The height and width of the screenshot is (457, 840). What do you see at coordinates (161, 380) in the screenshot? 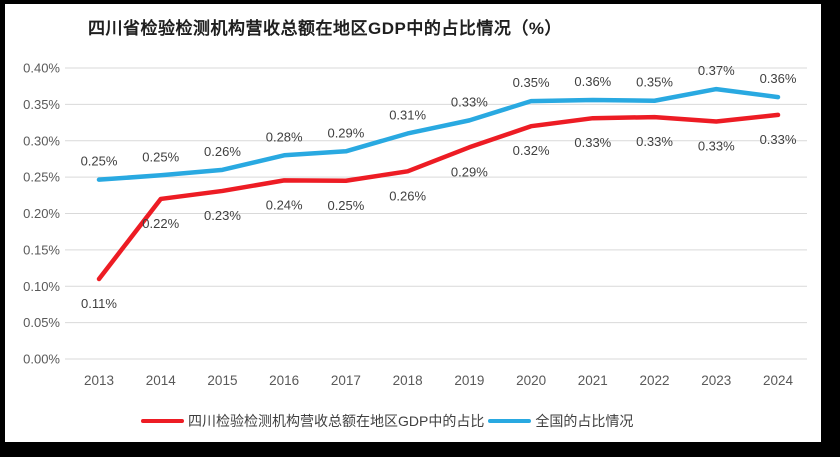
I see `x-axis-tick-label: 2014` at bounding box center [161, 380].